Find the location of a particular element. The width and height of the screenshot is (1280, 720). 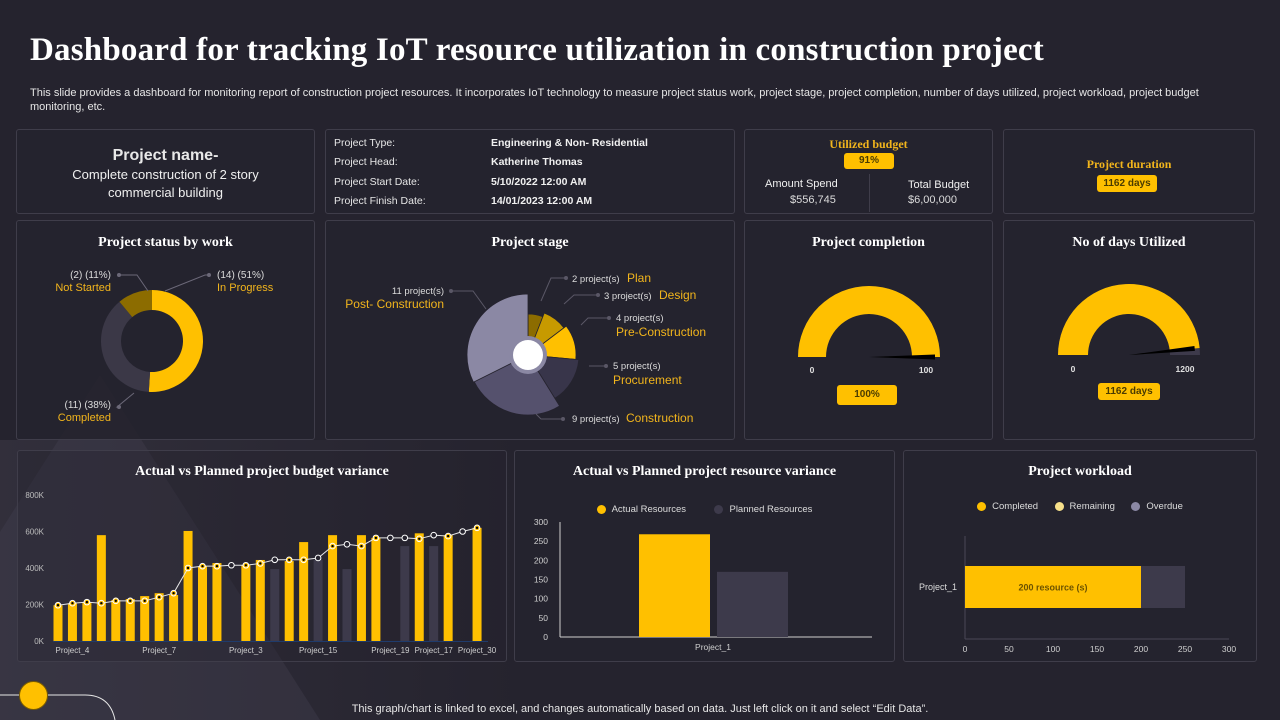

completion-value-badge: 100% is located at coordinates (867, 395).